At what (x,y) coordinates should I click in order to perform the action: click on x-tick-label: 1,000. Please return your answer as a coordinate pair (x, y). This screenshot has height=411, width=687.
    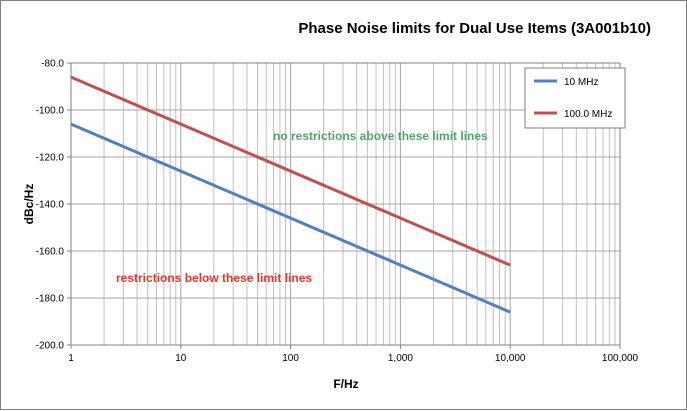
    Looking at the image, I should click on (400, 358).